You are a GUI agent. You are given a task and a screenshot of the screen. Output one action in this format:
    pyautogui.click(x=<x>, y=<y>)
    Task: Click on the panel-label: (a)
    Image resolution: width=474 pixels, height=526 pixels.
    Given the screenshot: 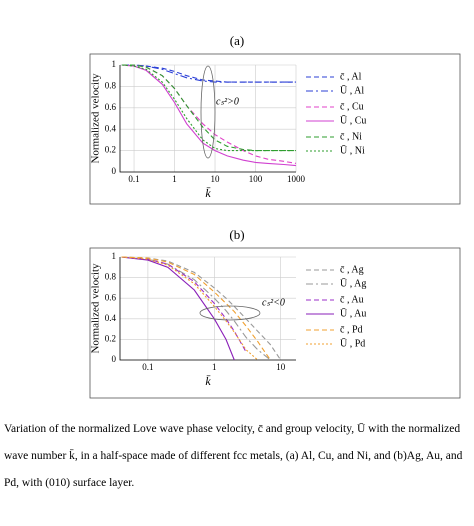 What is the action you would take?
    pyautogui.click(x=237, y=40)
    